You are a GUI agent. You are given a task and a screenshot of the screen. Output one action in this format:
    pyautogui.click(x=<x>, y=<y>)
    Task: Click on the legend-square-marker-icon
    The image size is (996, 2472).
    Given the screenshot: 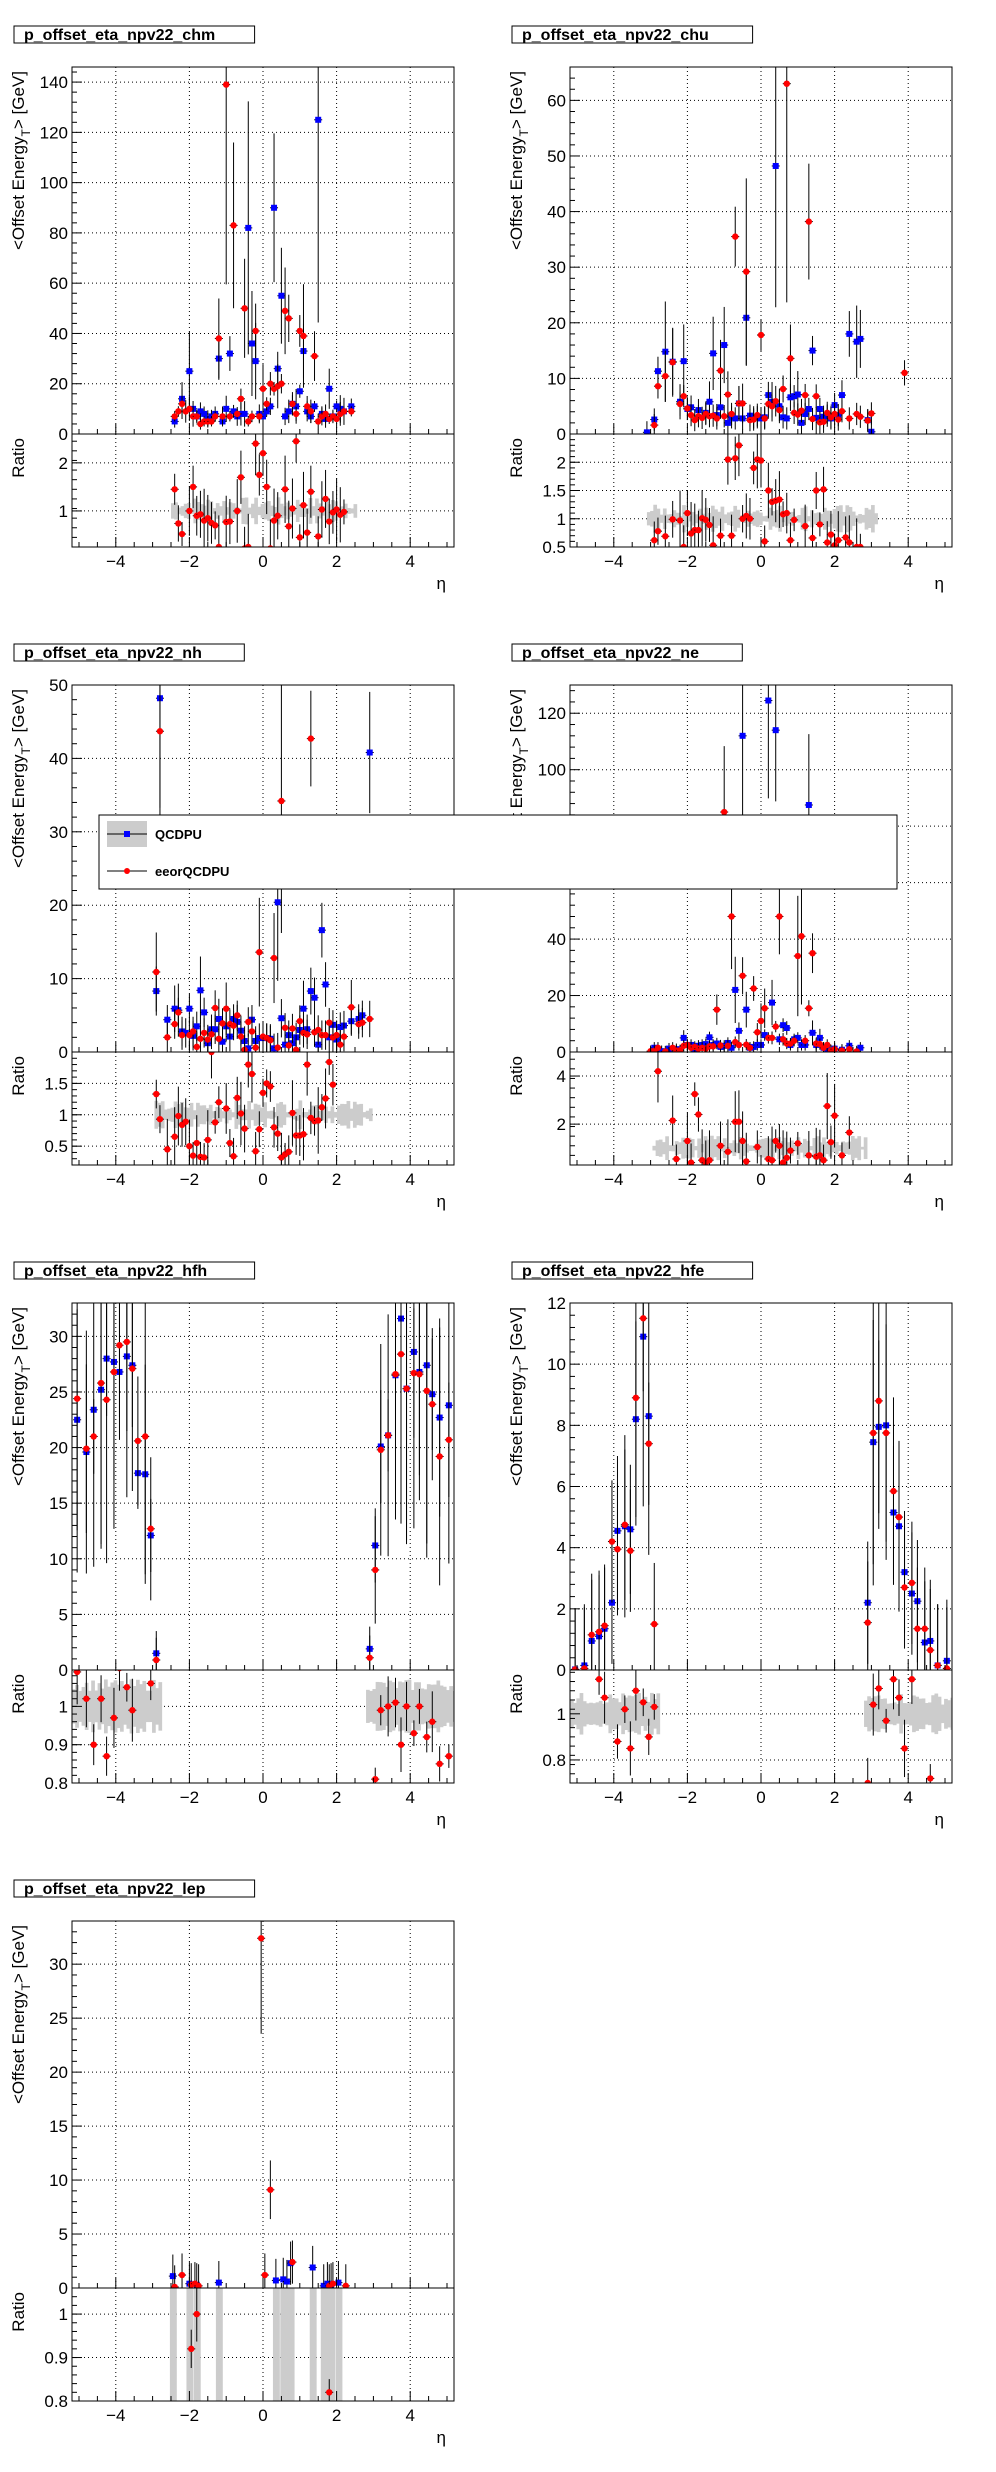 What is the action you would take?
    pyautogui.click(x=127, y=834)
    